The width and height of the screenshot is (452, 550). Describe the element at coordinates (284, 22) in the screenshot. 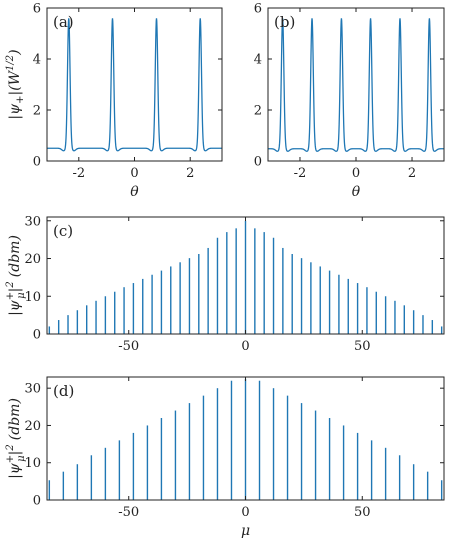

I see `panel-tag: (b)` at that location.